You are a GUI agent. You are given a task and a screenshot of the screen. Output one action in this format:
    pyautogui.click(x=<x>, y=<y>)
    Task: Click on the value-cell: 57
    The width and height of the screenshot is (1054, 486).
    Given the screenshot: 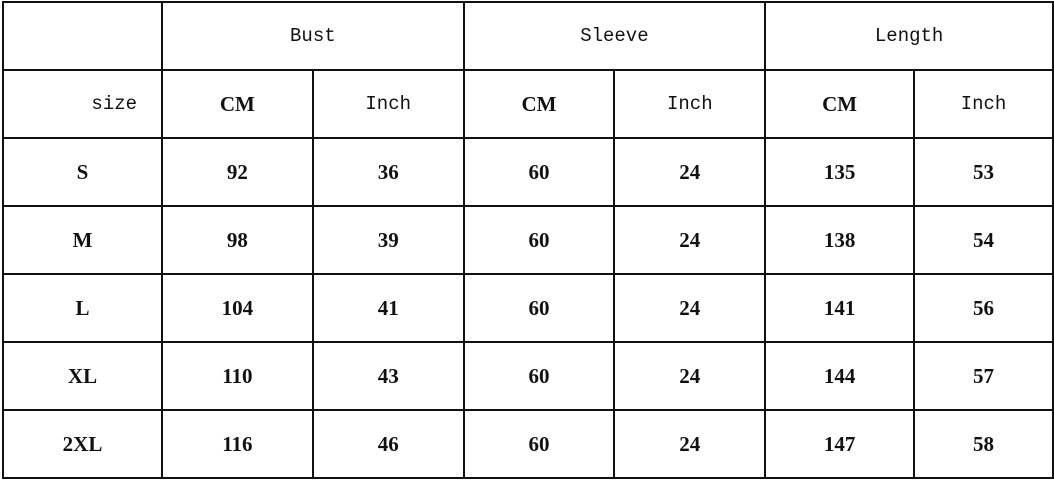 What is the action you would take?
    pyautogui.click(x=983, y=376)
    